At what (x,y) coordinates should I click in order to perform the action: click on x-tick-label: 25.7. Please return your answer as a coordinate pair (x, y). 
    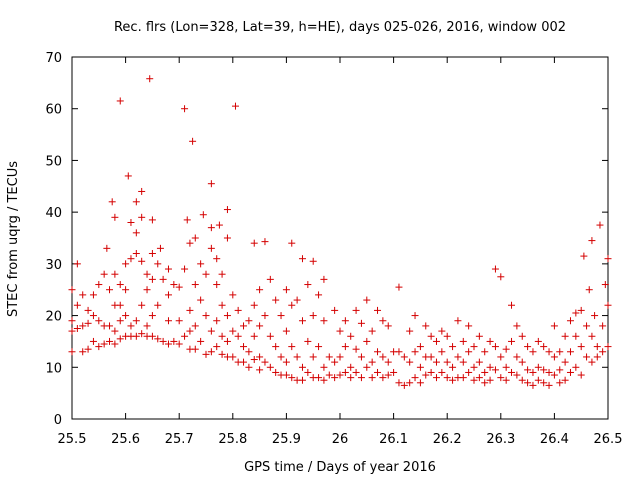
    Looking at the image, I should click on (179, 439).